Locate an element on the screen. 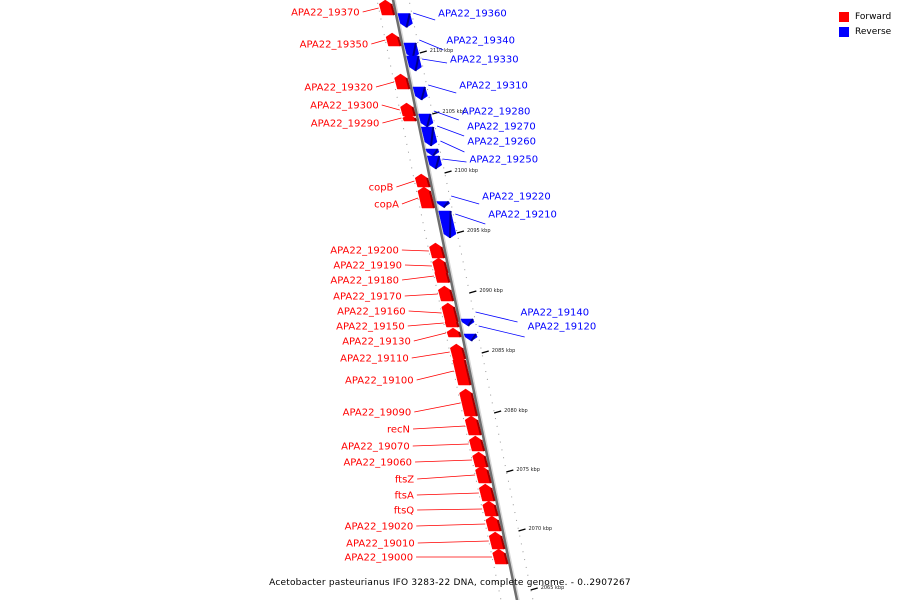 The image size is (900, 600). gene-label: APA22_19260 is located at coordinates (501, 142).